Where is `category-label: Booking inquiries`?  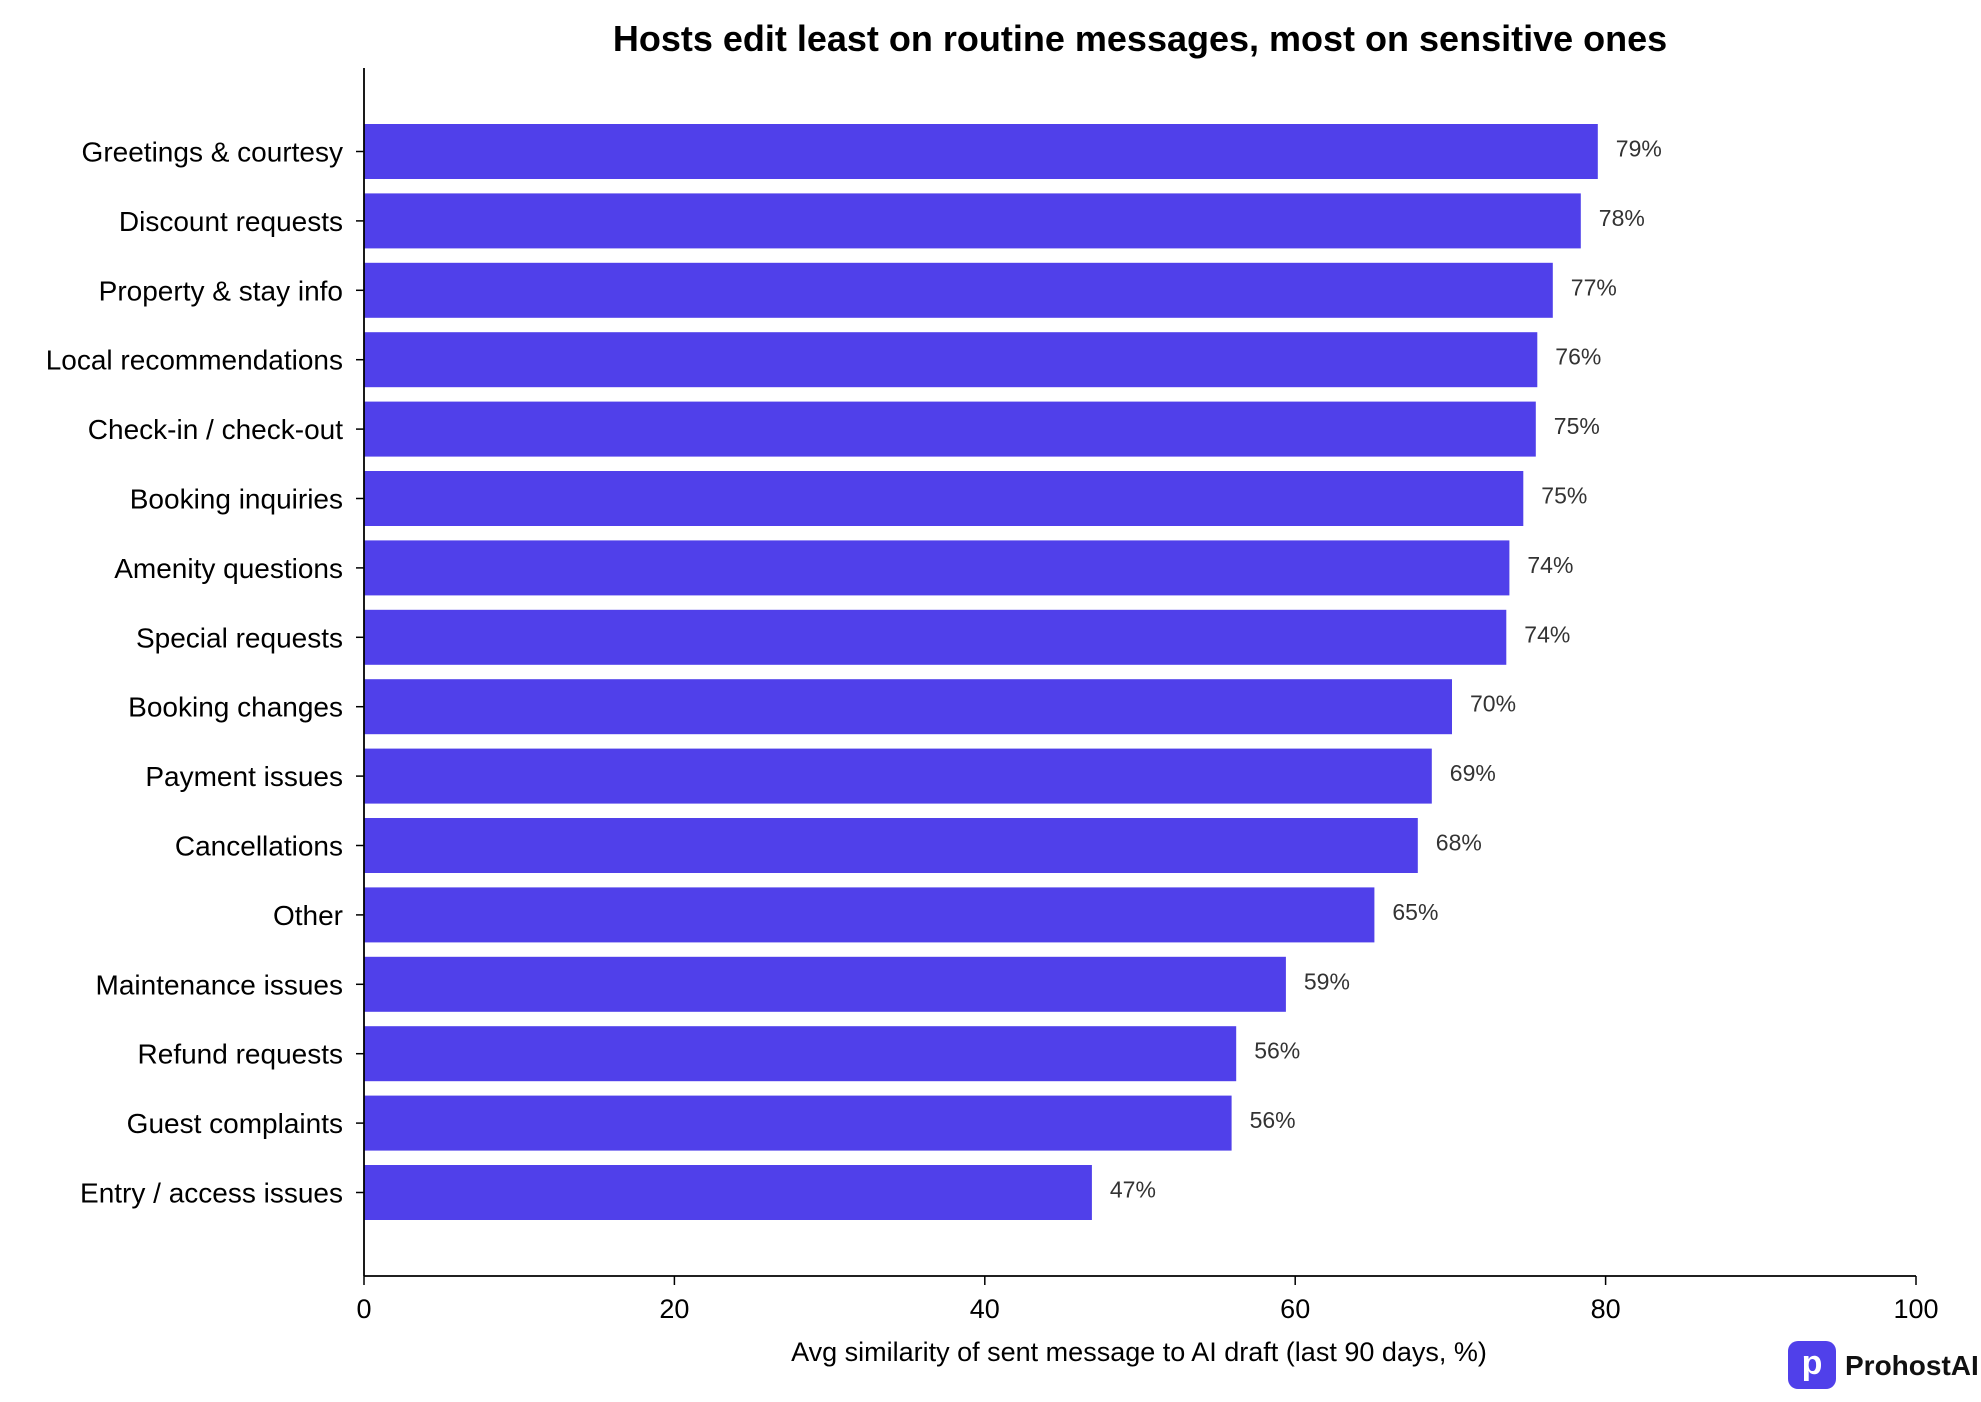 category-label: Booking inquiries is located at coordinates (236, 499).